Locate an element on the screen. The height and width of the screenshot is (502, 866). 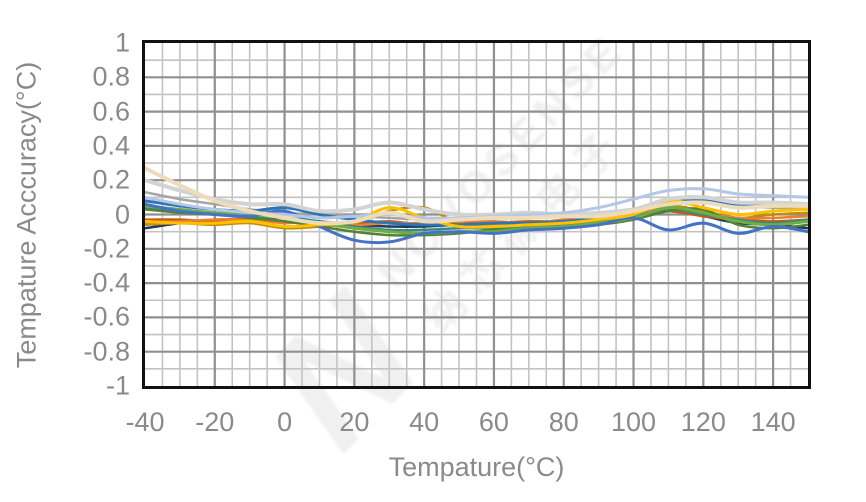
y-tick-label: 0.6 is located at coordinates (111, 111).